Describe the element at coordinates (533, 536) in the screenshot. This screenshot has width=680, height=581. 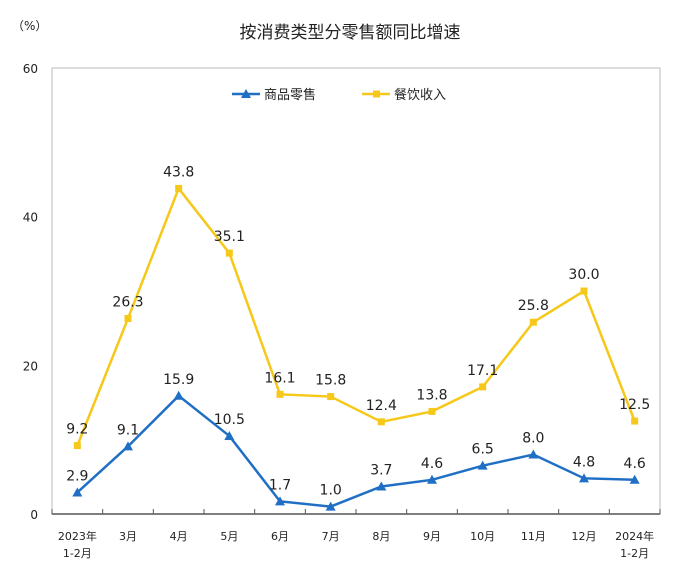
I see `x-tick-label: 11月` at that location.